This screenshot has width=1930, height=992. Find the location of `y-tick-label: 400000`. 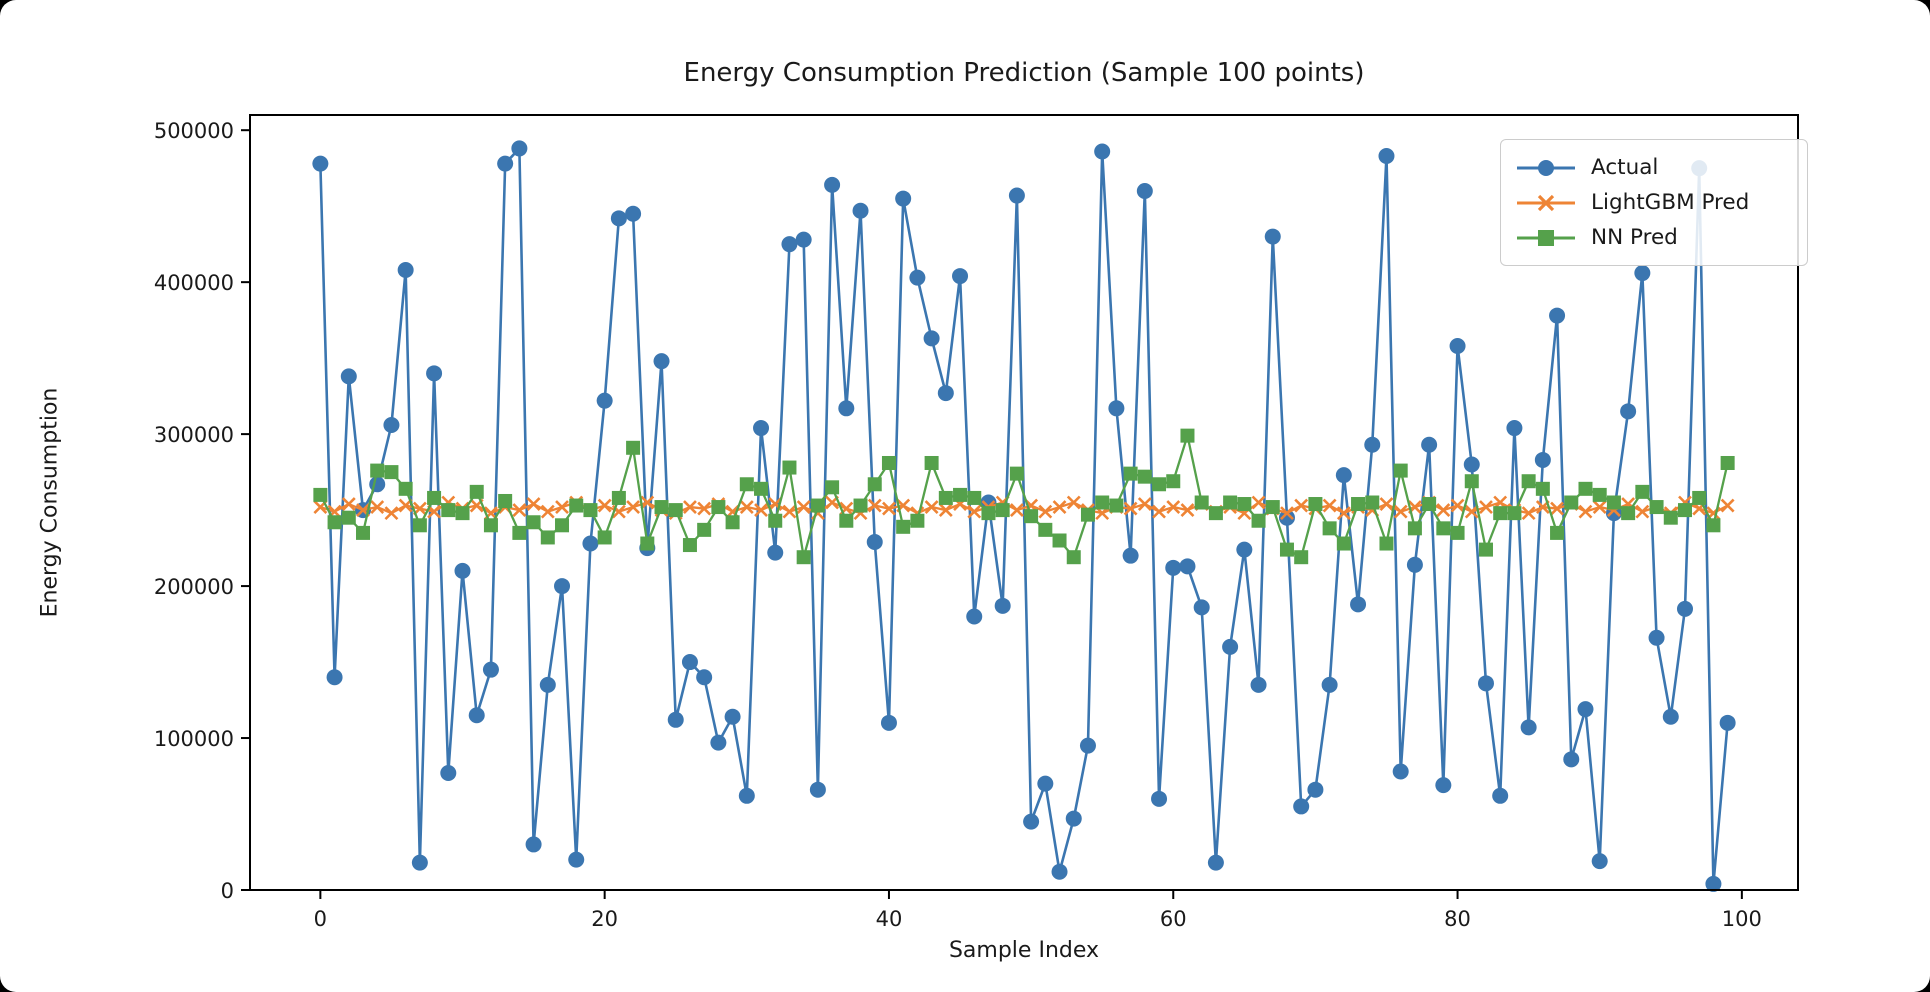

y-tick-label: 400000 is located at coordinates (194, 283).